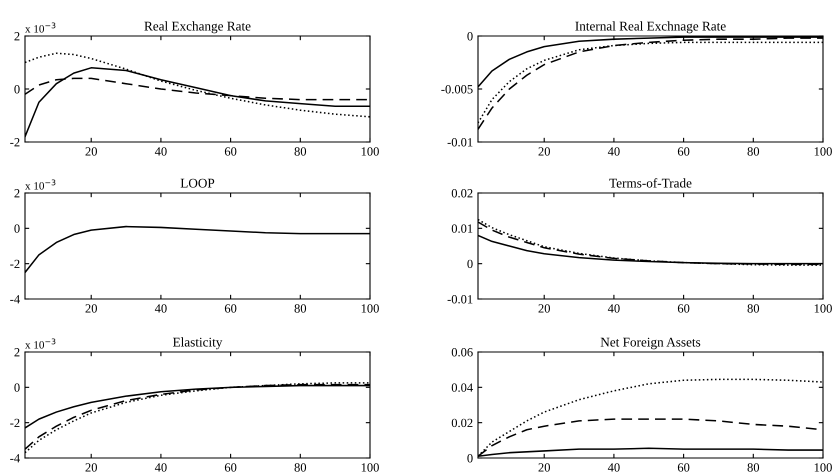  I want to click on chart-title: Net Foreign Assets, so click(650, 344).